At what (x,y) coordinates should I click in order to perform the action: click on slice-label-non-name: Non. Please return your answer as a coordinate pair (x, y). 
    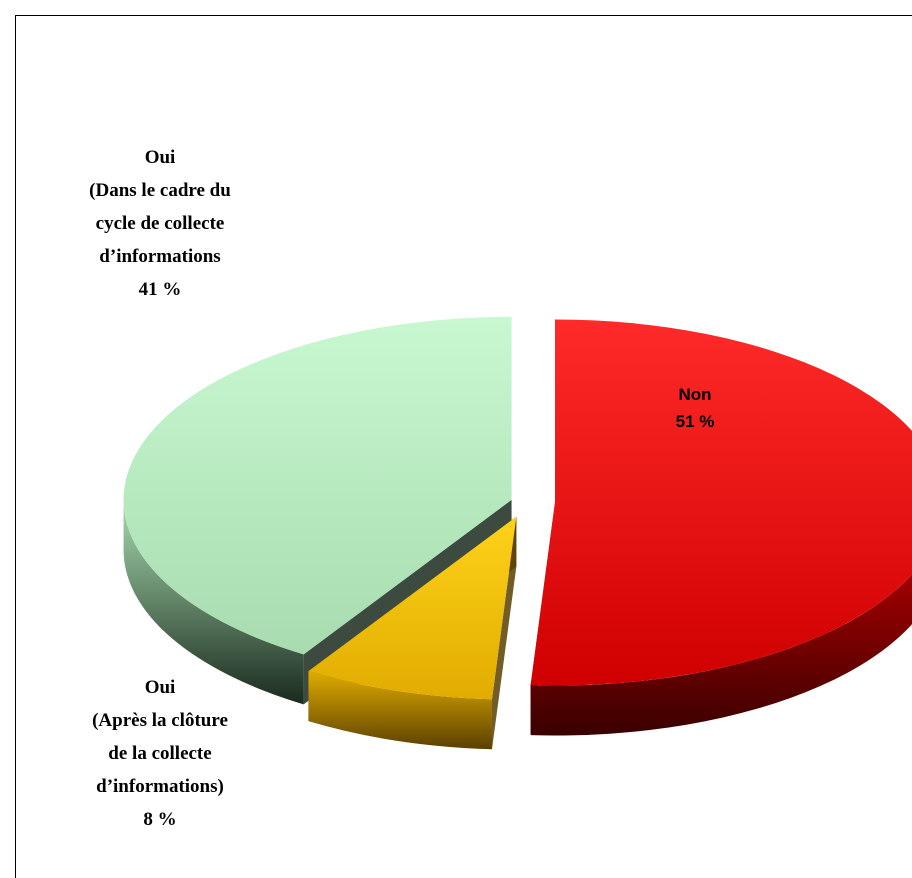
    Looking at the image, I should click on (695, 394).